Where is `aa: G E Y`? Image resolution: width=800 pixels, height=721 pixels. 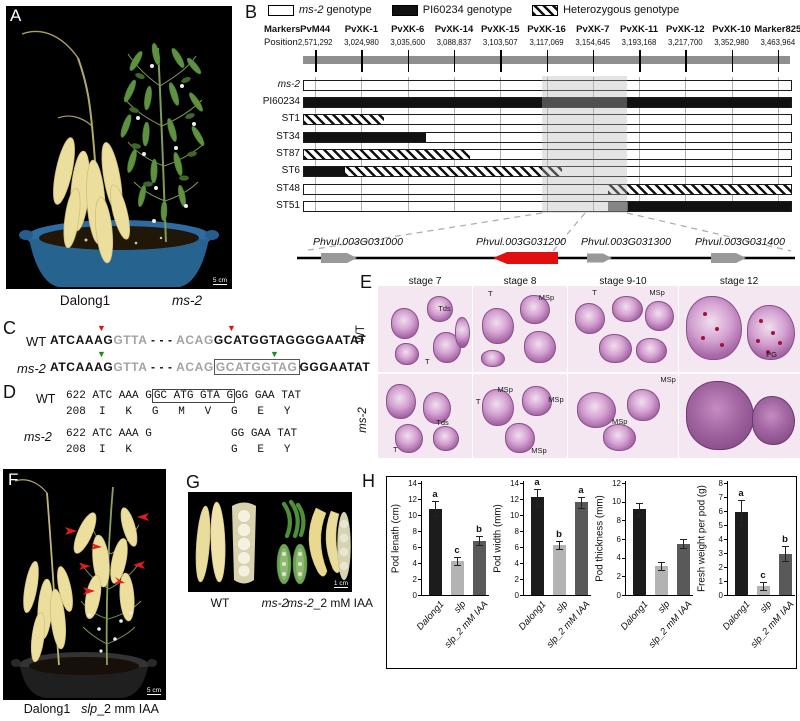
aa: G E Y is located at coordinates (261, 450).